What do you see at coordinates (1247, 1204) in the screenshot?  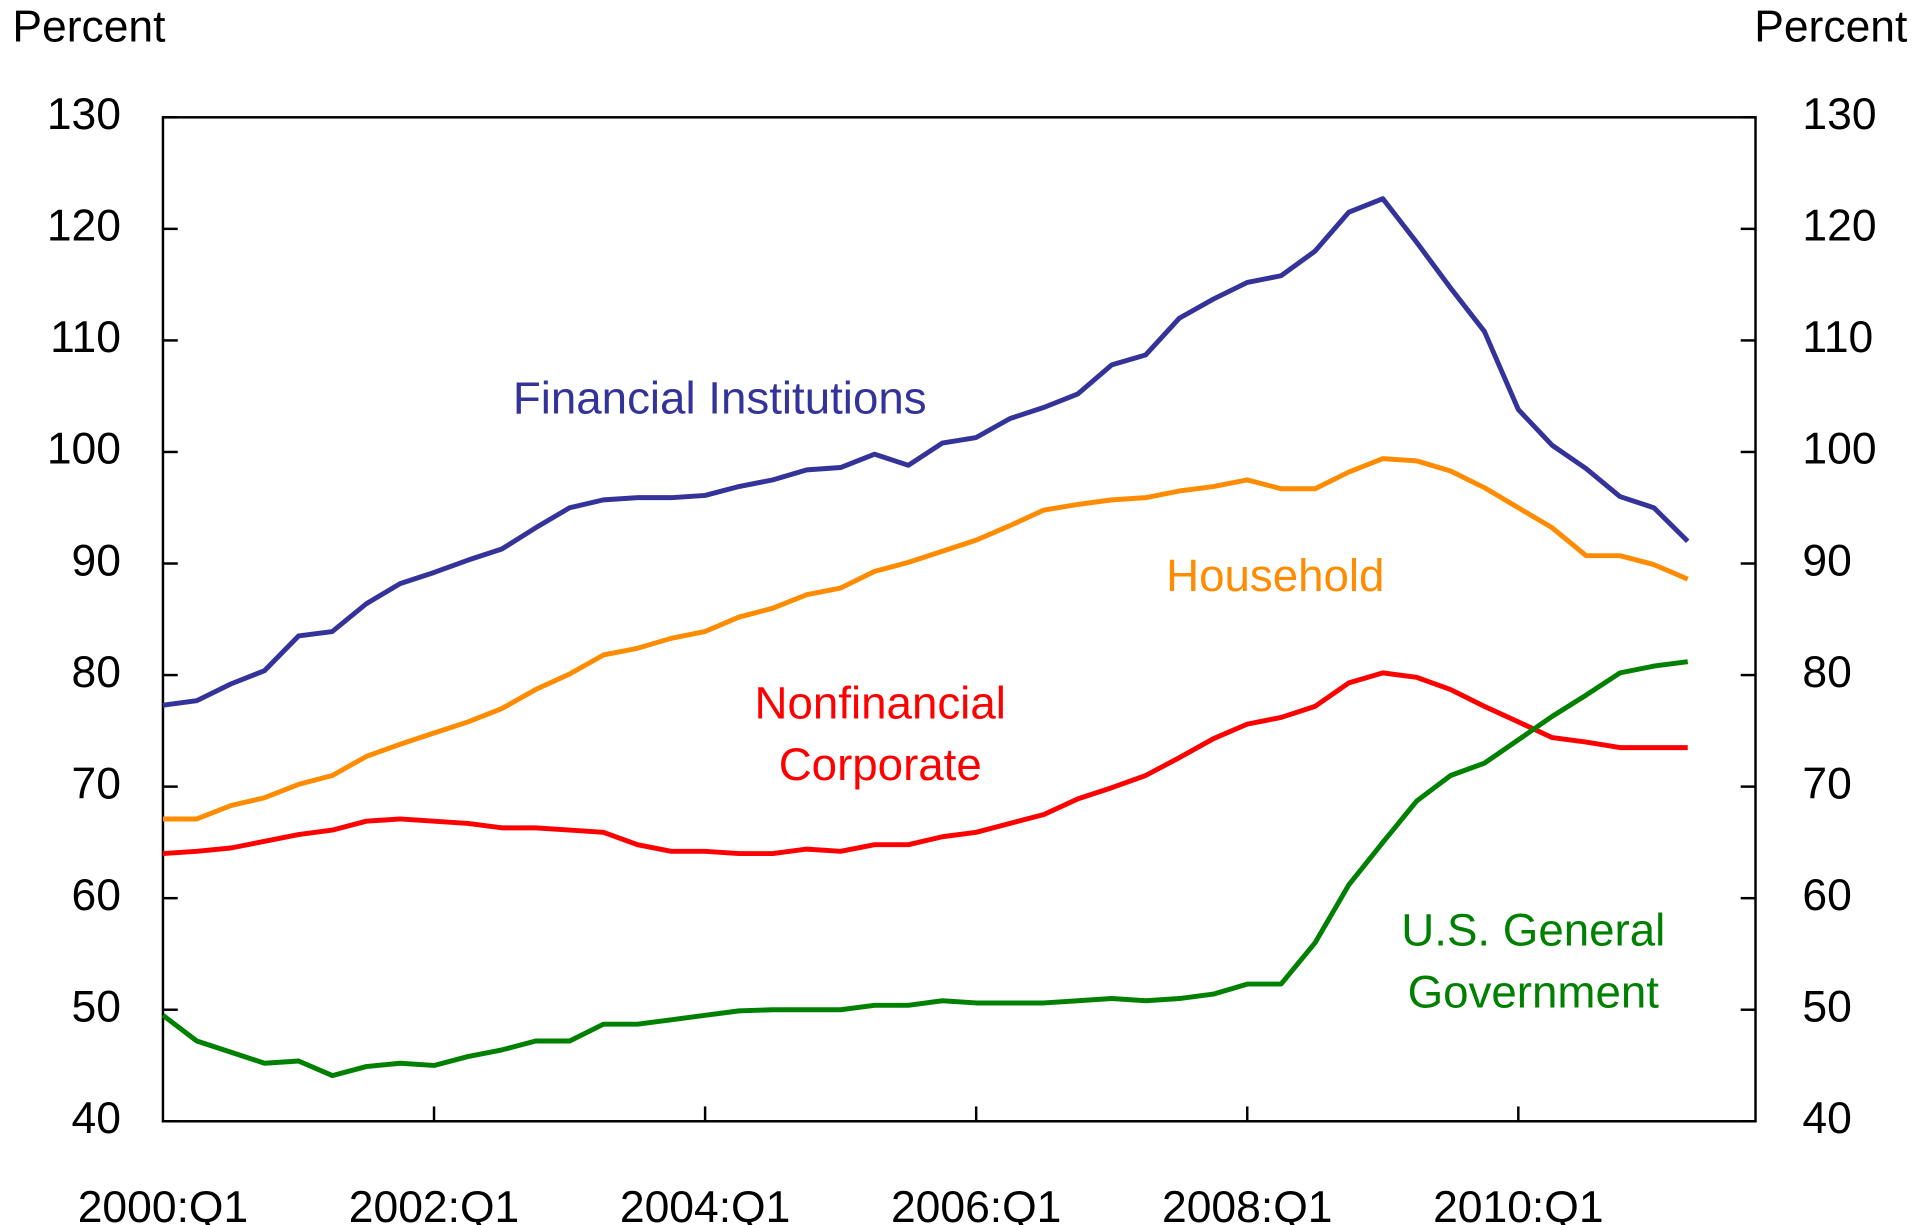 I see `x-tick-label: 2008:Q1` at bounding box center [1247, 1204].